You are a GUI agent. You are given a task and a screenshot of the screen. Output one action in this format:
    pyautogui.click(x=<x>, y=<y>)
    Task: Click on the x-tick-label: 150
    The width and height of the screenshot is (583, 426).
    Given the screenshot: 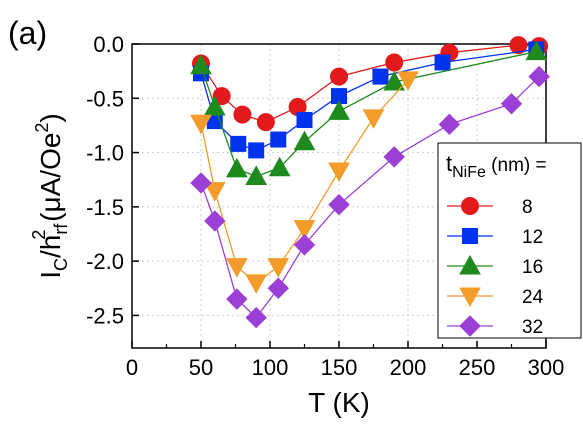 What is the action you would take?
    pyautogui.click(x=339, y=367)
    